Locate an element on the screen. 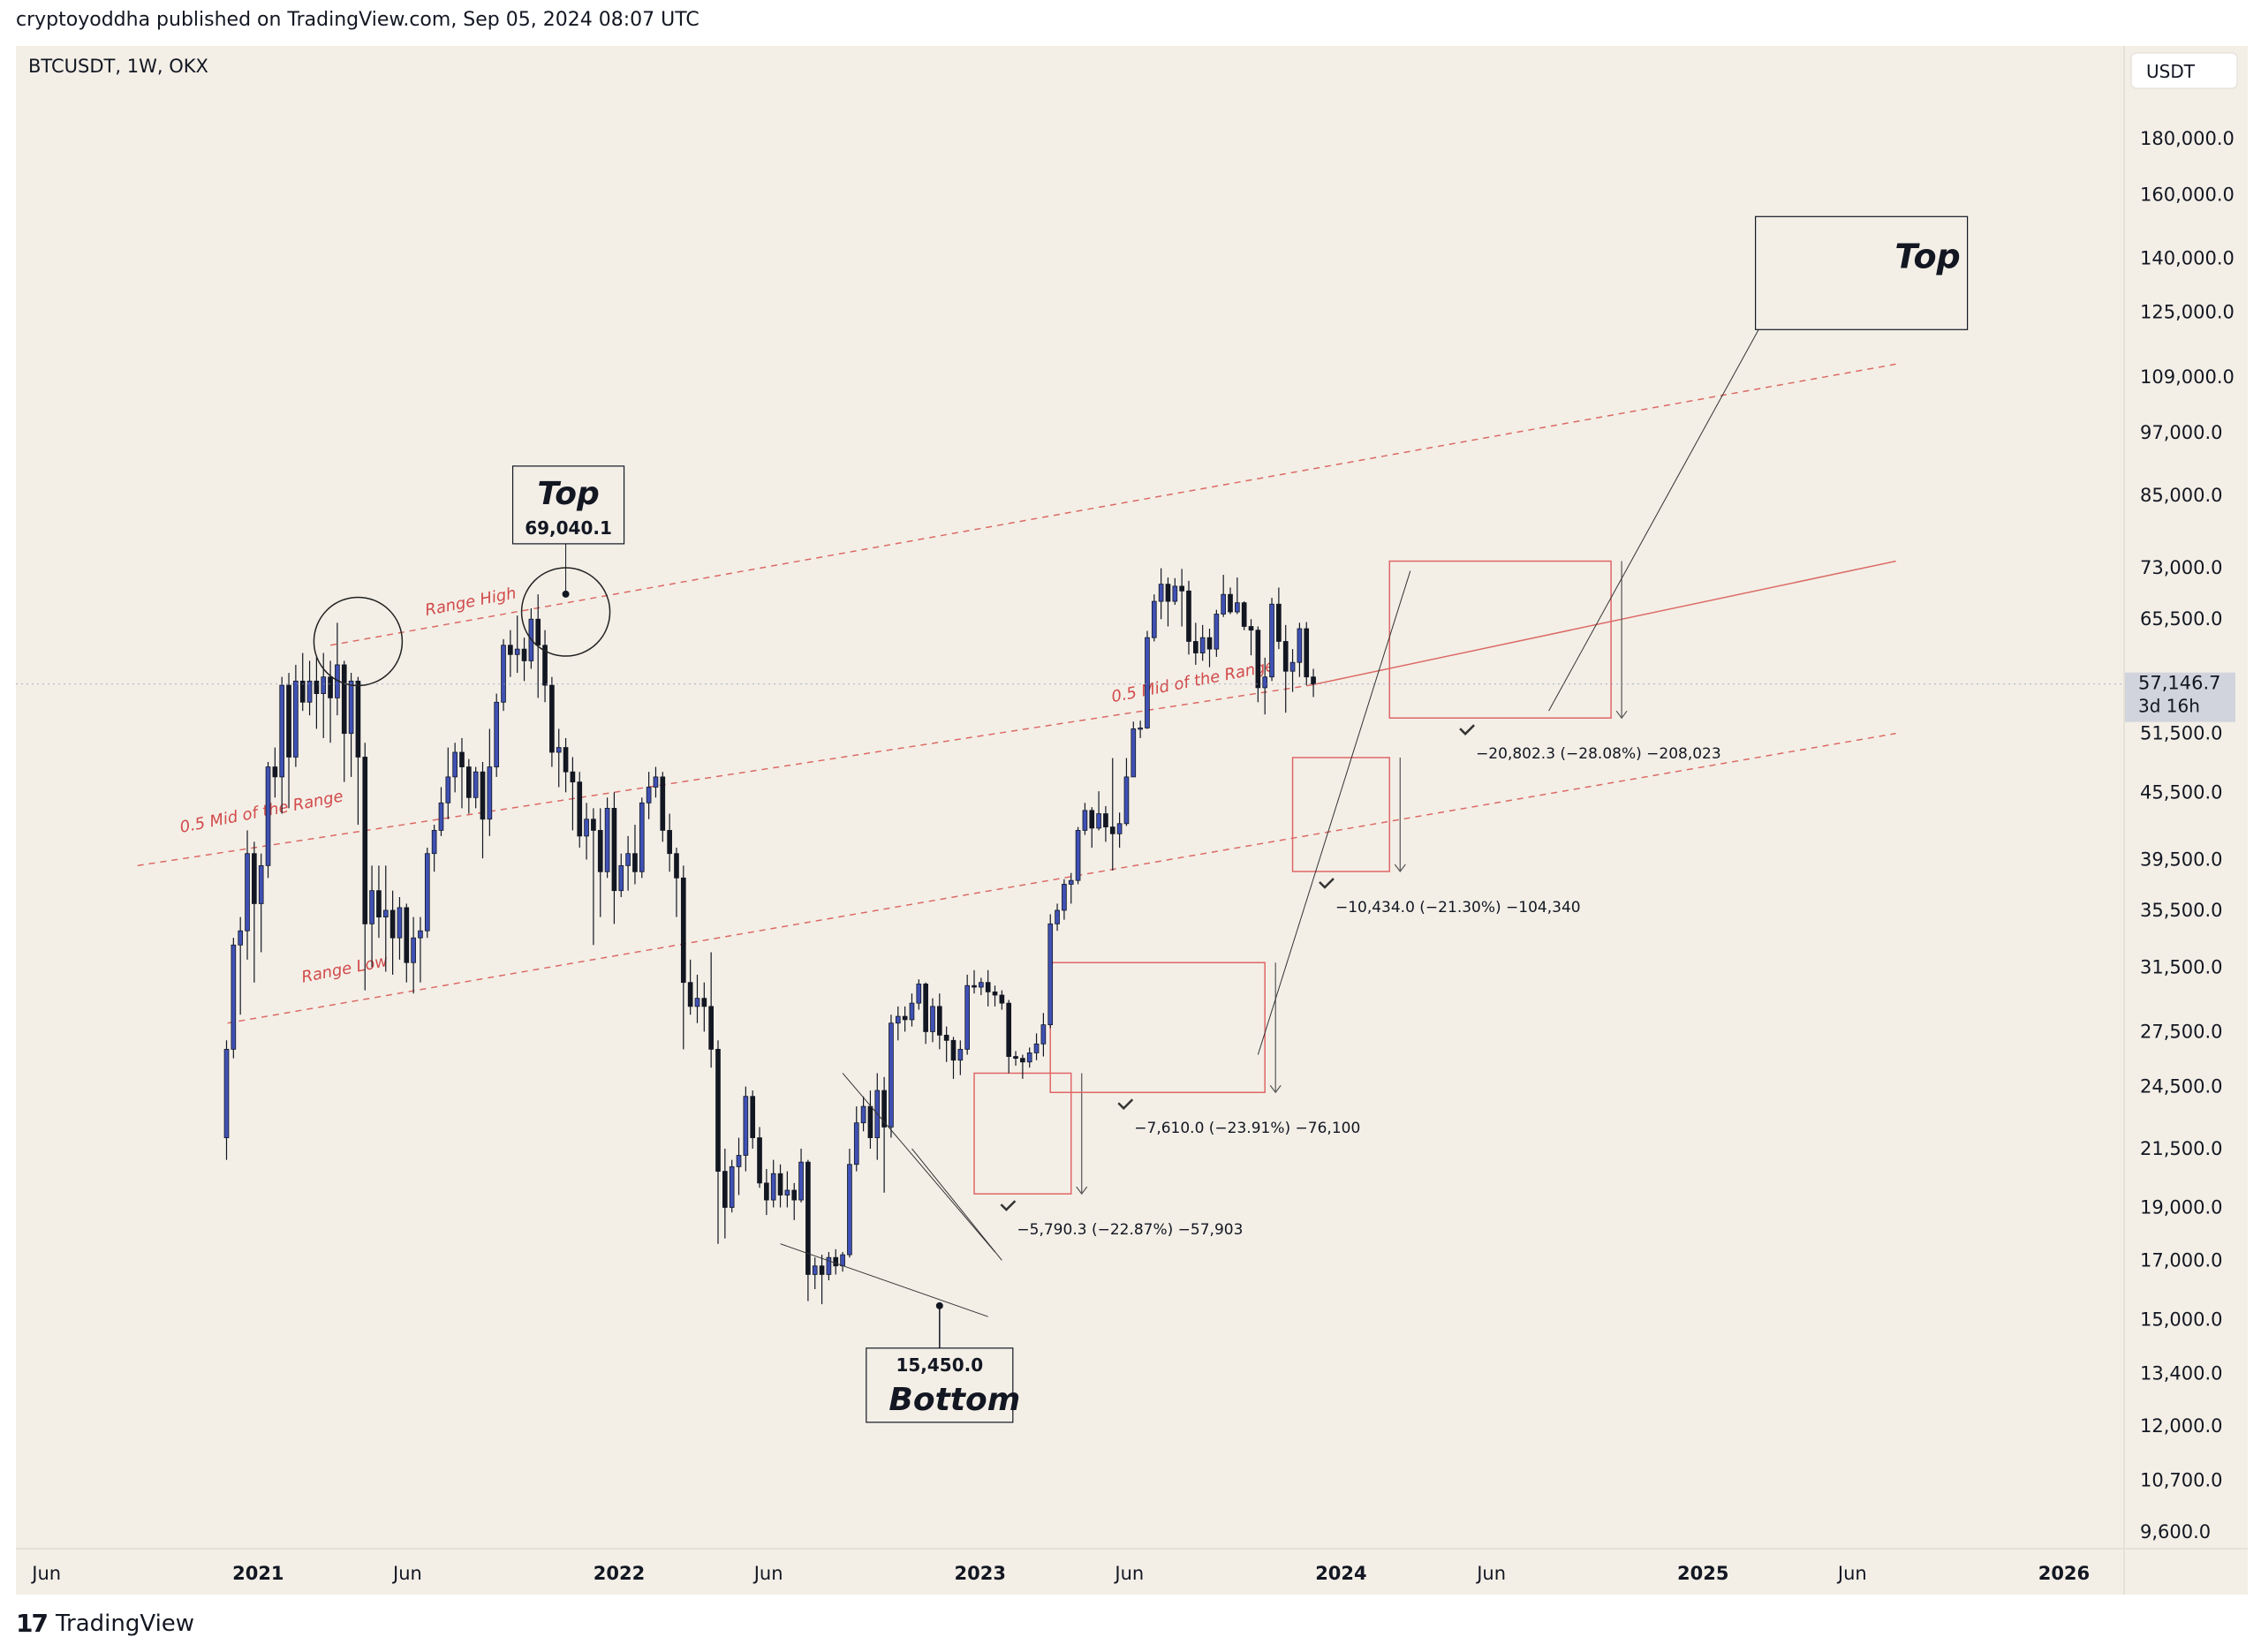  y-tick-label: 13,400.0 is located at coordinates (2181, 1373).